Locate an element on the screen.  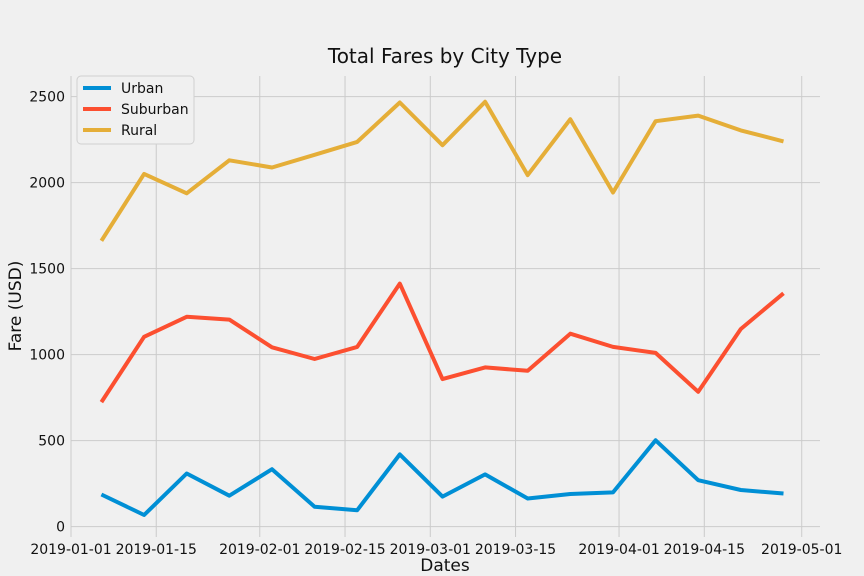
y-tick-label: 2500 is located at coordinates (47, 98).